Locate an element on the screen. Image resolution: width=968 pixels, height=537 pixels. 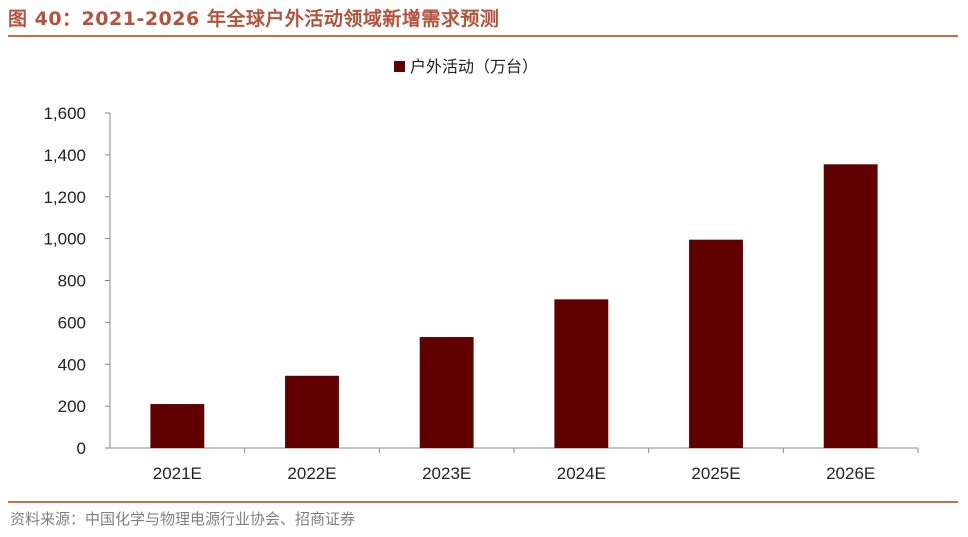
y-tick-label: 0 is located at coordinates (81, 448).